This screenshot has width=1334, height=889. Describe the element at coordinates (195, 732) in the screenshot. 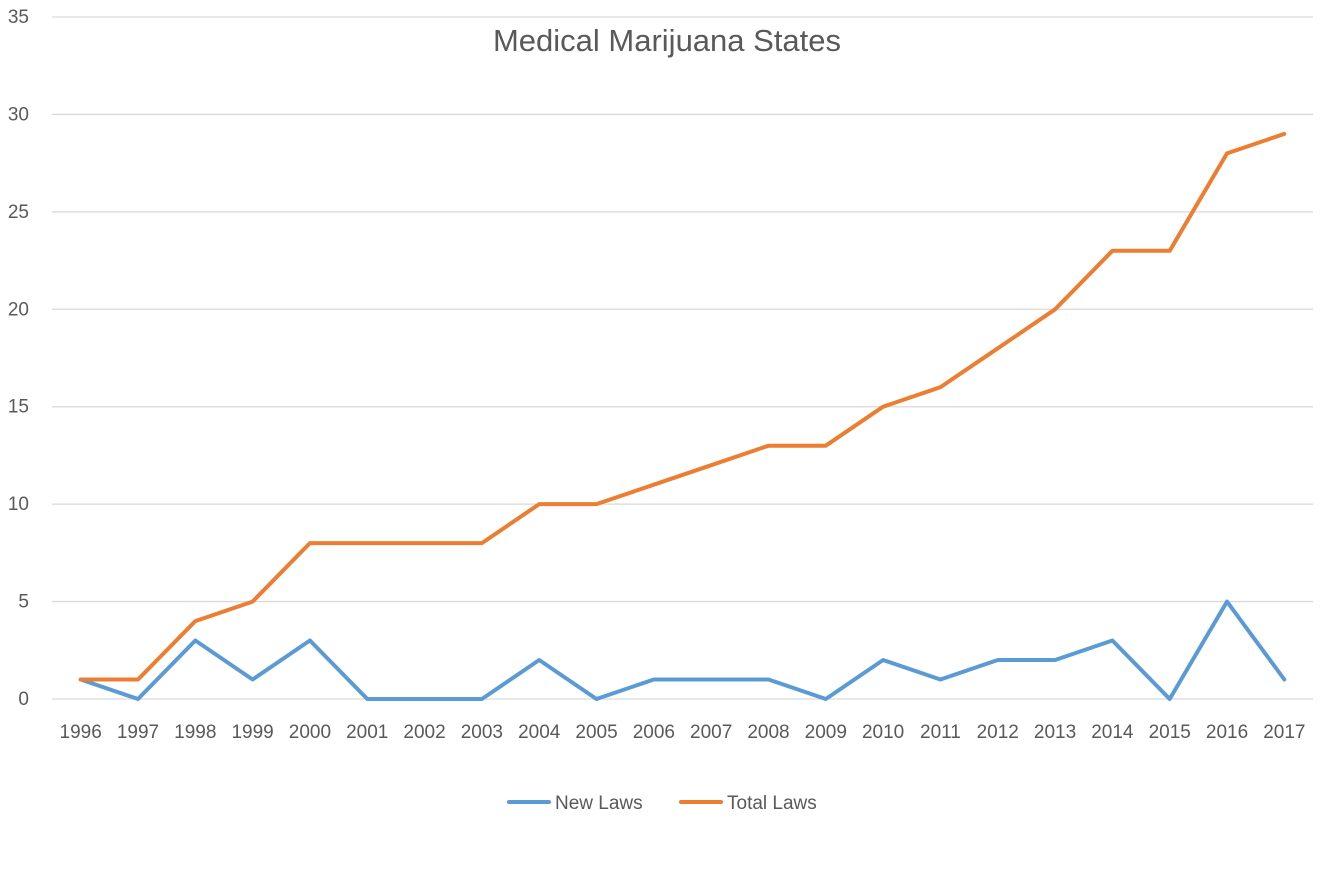

I see `x-tick-label: 1998` at that location.